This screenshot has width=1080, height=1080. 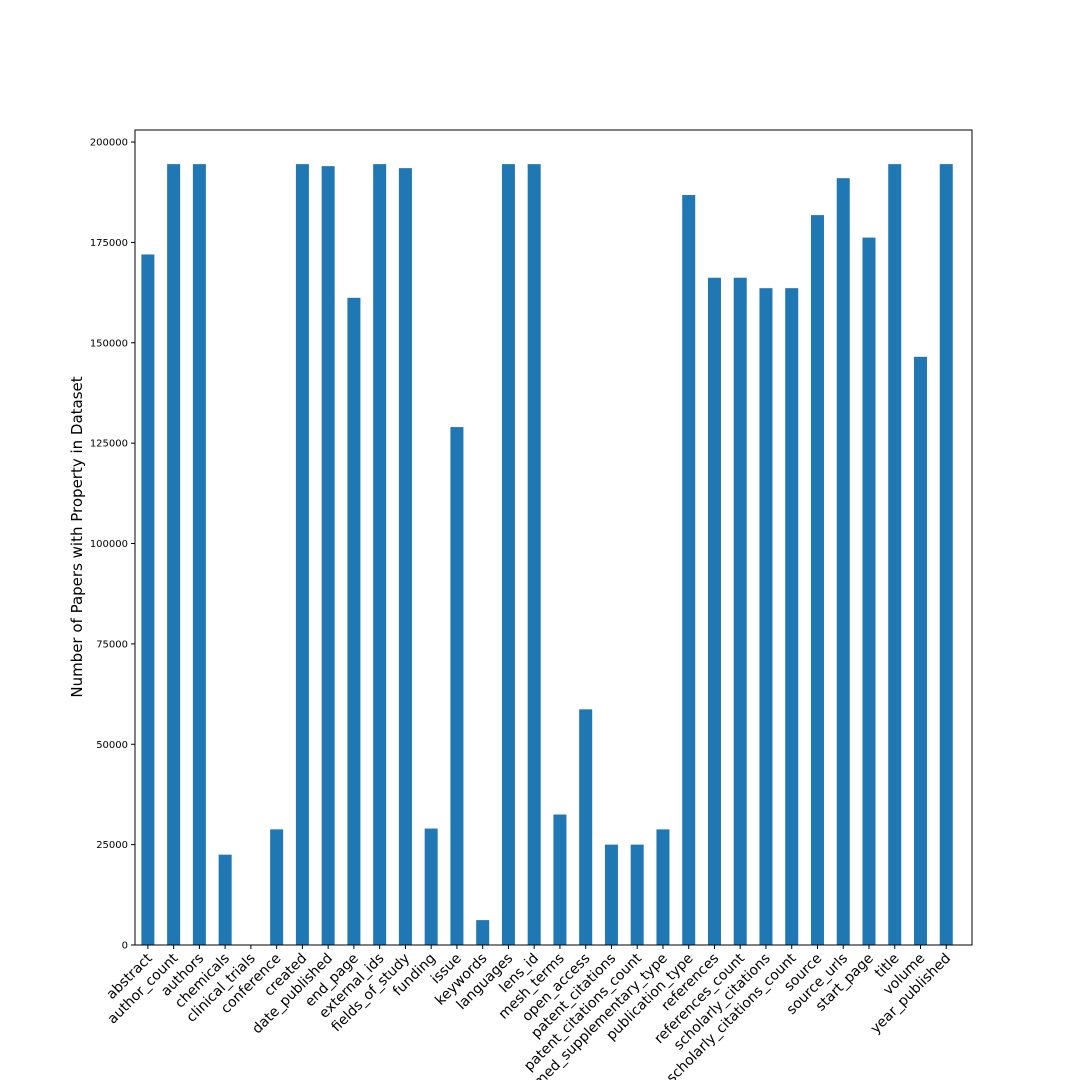 I want to click on bar-open-access, so click(x=586, y=827).